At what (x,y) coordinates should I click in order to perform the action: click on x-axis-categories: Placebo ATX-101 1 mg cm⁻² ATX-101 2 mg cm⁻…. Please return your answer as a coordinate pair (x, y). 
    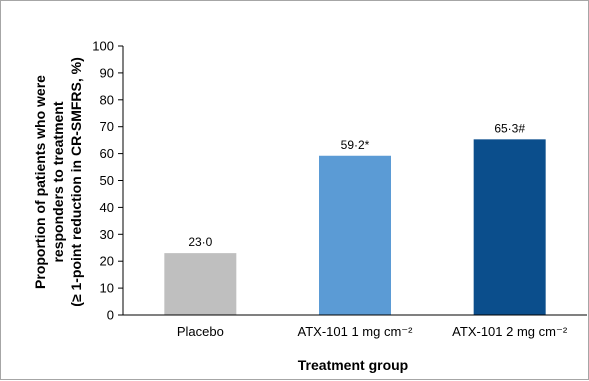
    Looking at the image, I should click on (372, 331).